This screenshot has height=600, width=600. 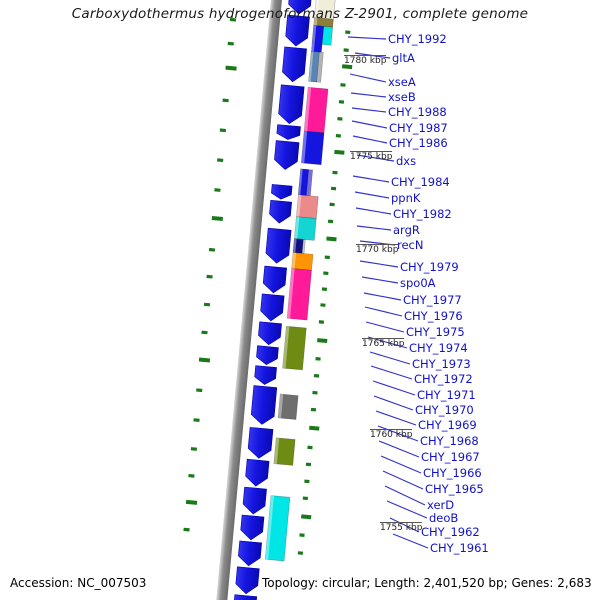 What do you see at coordinates (441, 505) in the screenshot?
I see `gene-label: xerD` at bounding box center [441, 505].